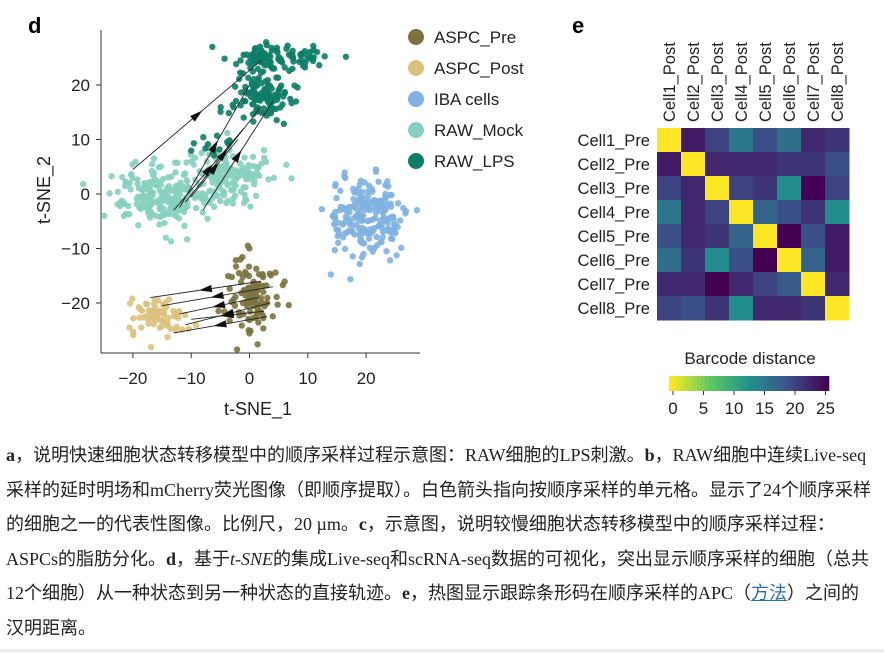 This screenshot has width=884, height=653. What do you see at coordinates (694, 82) in the screenshot?
I see `column-label: Cell2_Post` at bounding box center [694, 82].